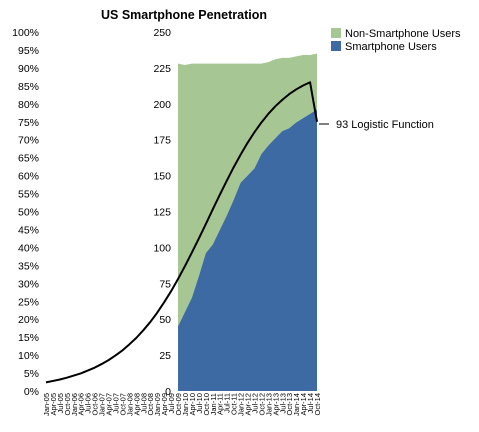 This screenshot has width=479, height=432. I want to click on left-tick-label: 0%, so click(31, 392).